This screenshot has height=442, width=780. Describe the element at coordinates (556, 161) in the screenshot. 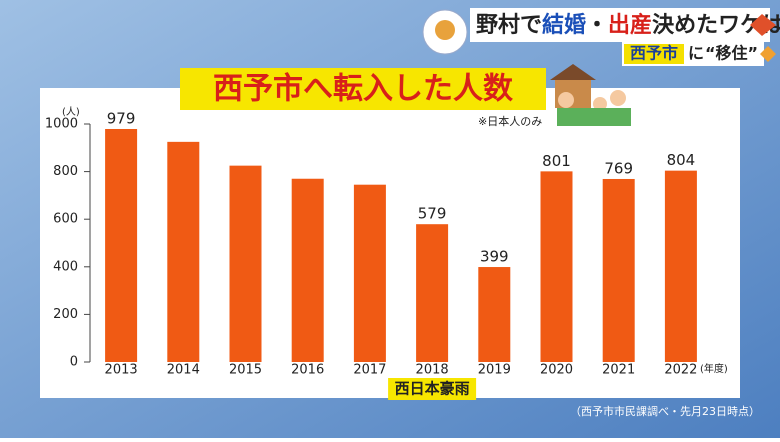

I see `value-label: 801` at that location.